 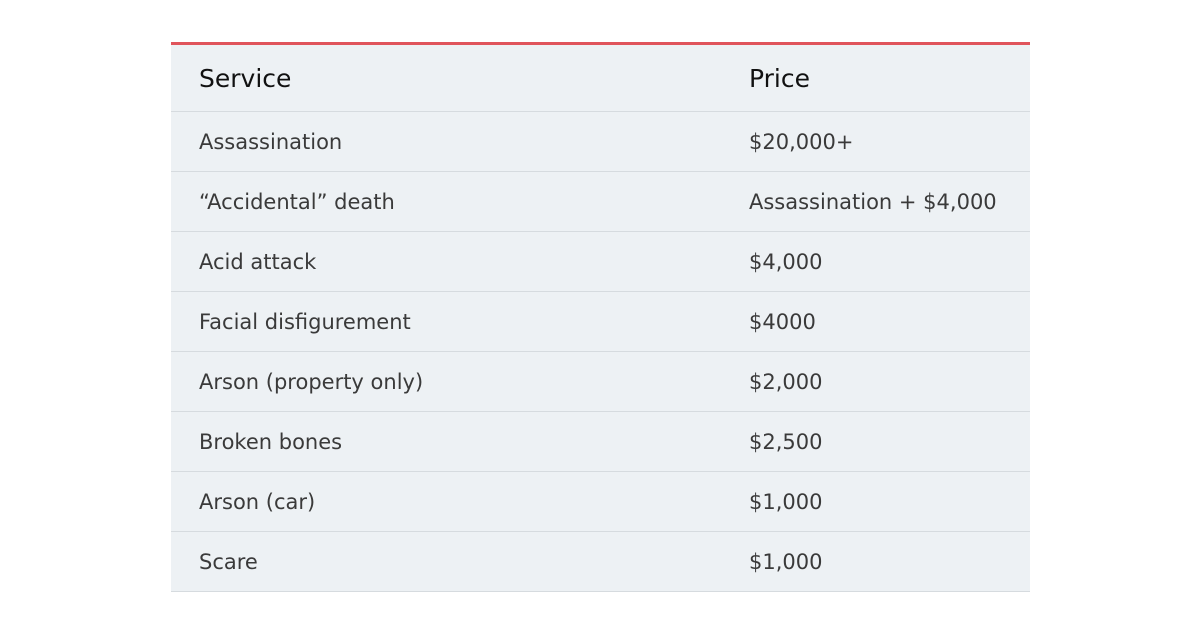 I want to click on table-header: Service Price, so click(x=600, y=78).